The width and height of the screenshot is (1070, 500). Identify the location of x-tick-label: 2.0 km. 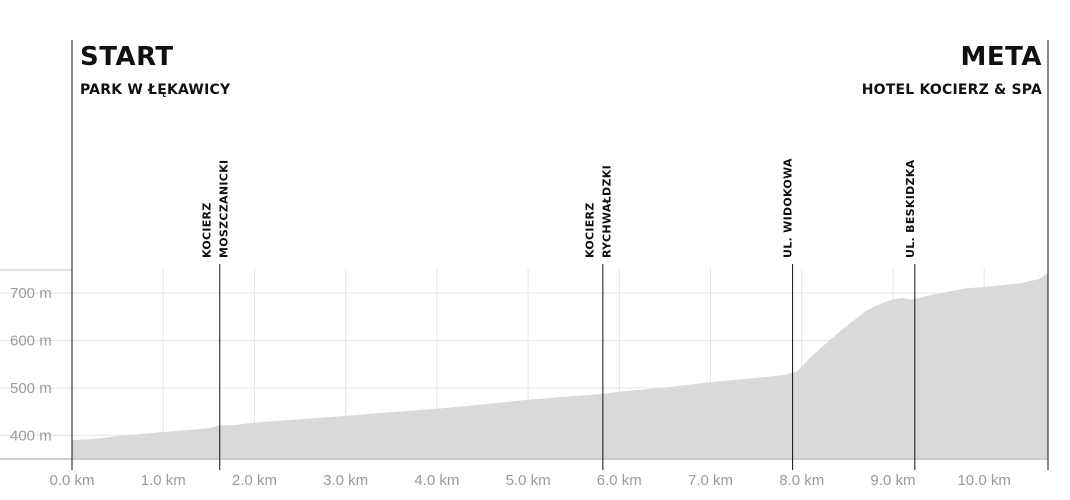
(254, 480).